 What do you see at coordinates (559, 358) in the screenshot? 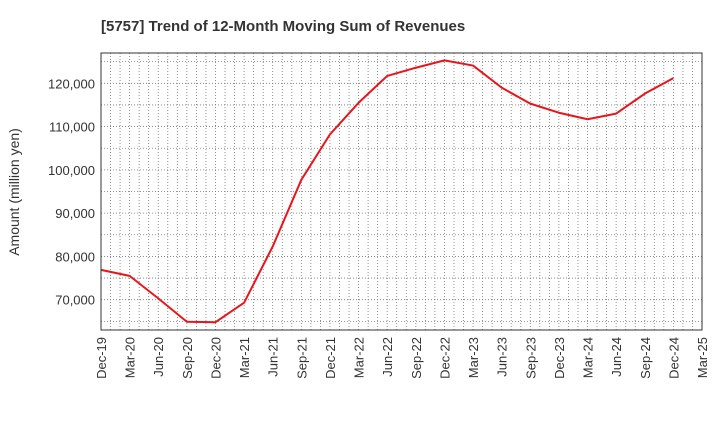
I see `x-tick-label: Dec-23` at bounding box center [559, 358].